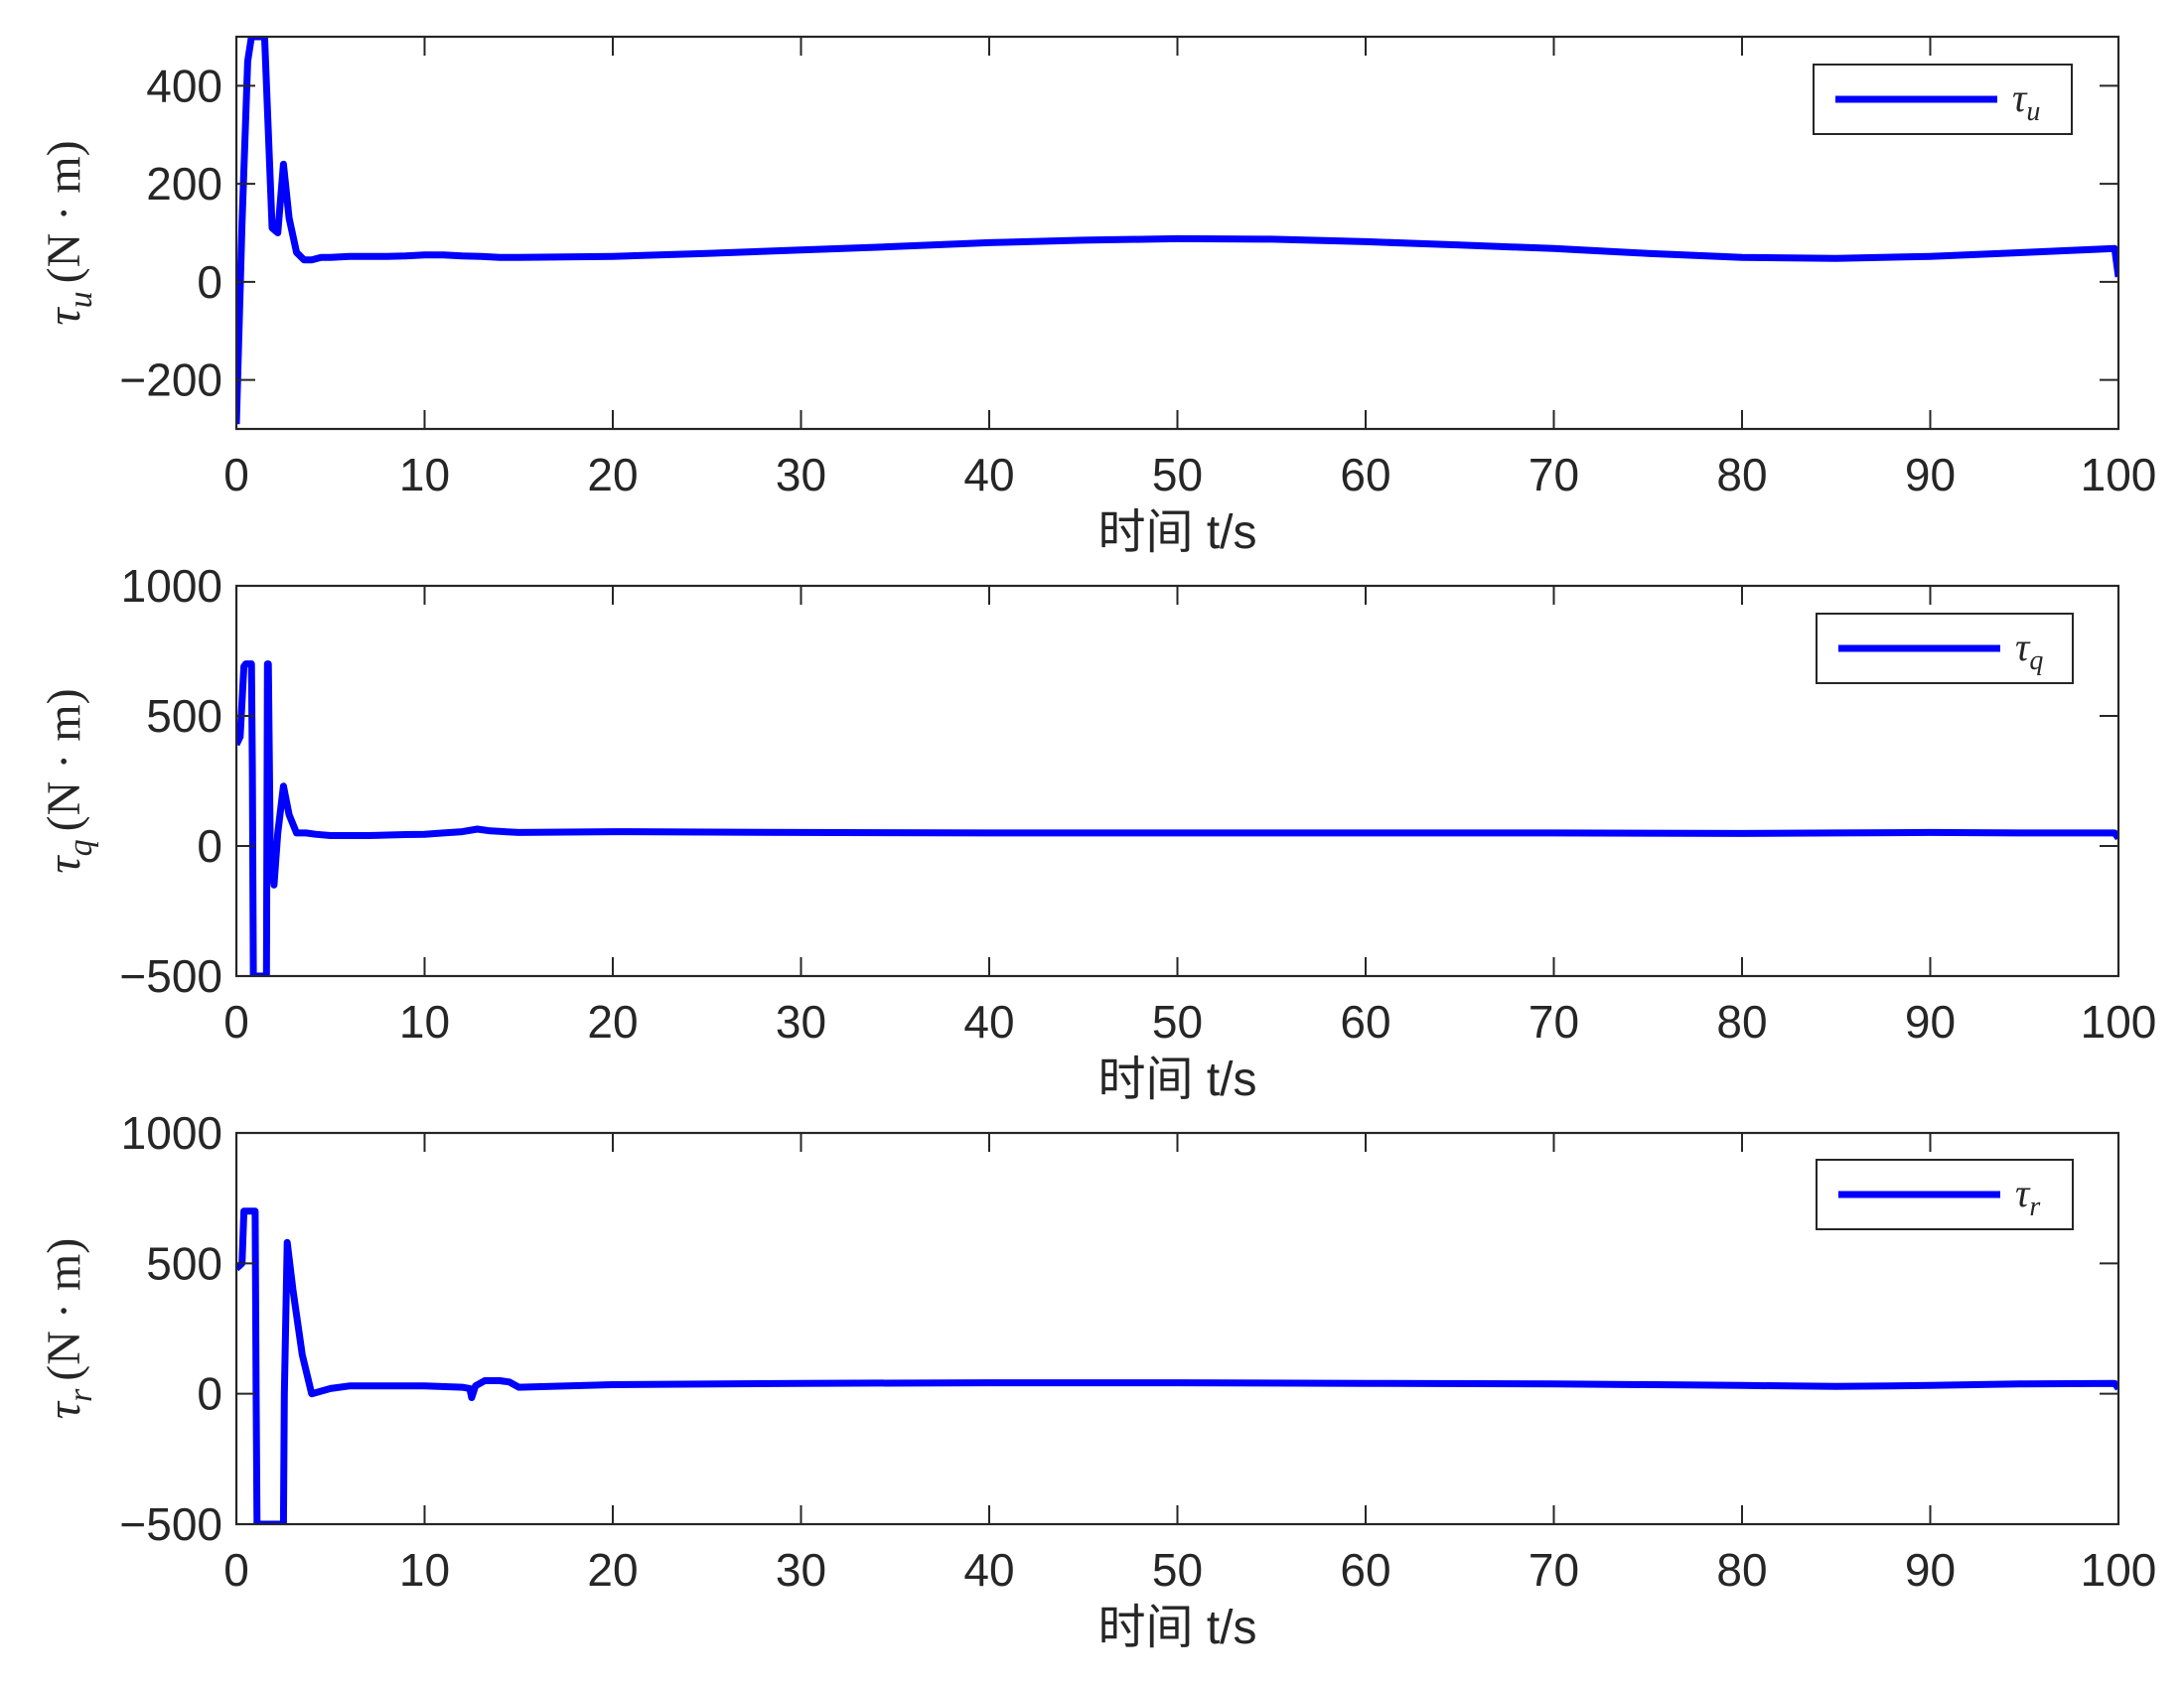 Image resolution: width=2184 pixels, height=1689 pixels. I want to click on legend-subscript: u, so click(2033, 112).